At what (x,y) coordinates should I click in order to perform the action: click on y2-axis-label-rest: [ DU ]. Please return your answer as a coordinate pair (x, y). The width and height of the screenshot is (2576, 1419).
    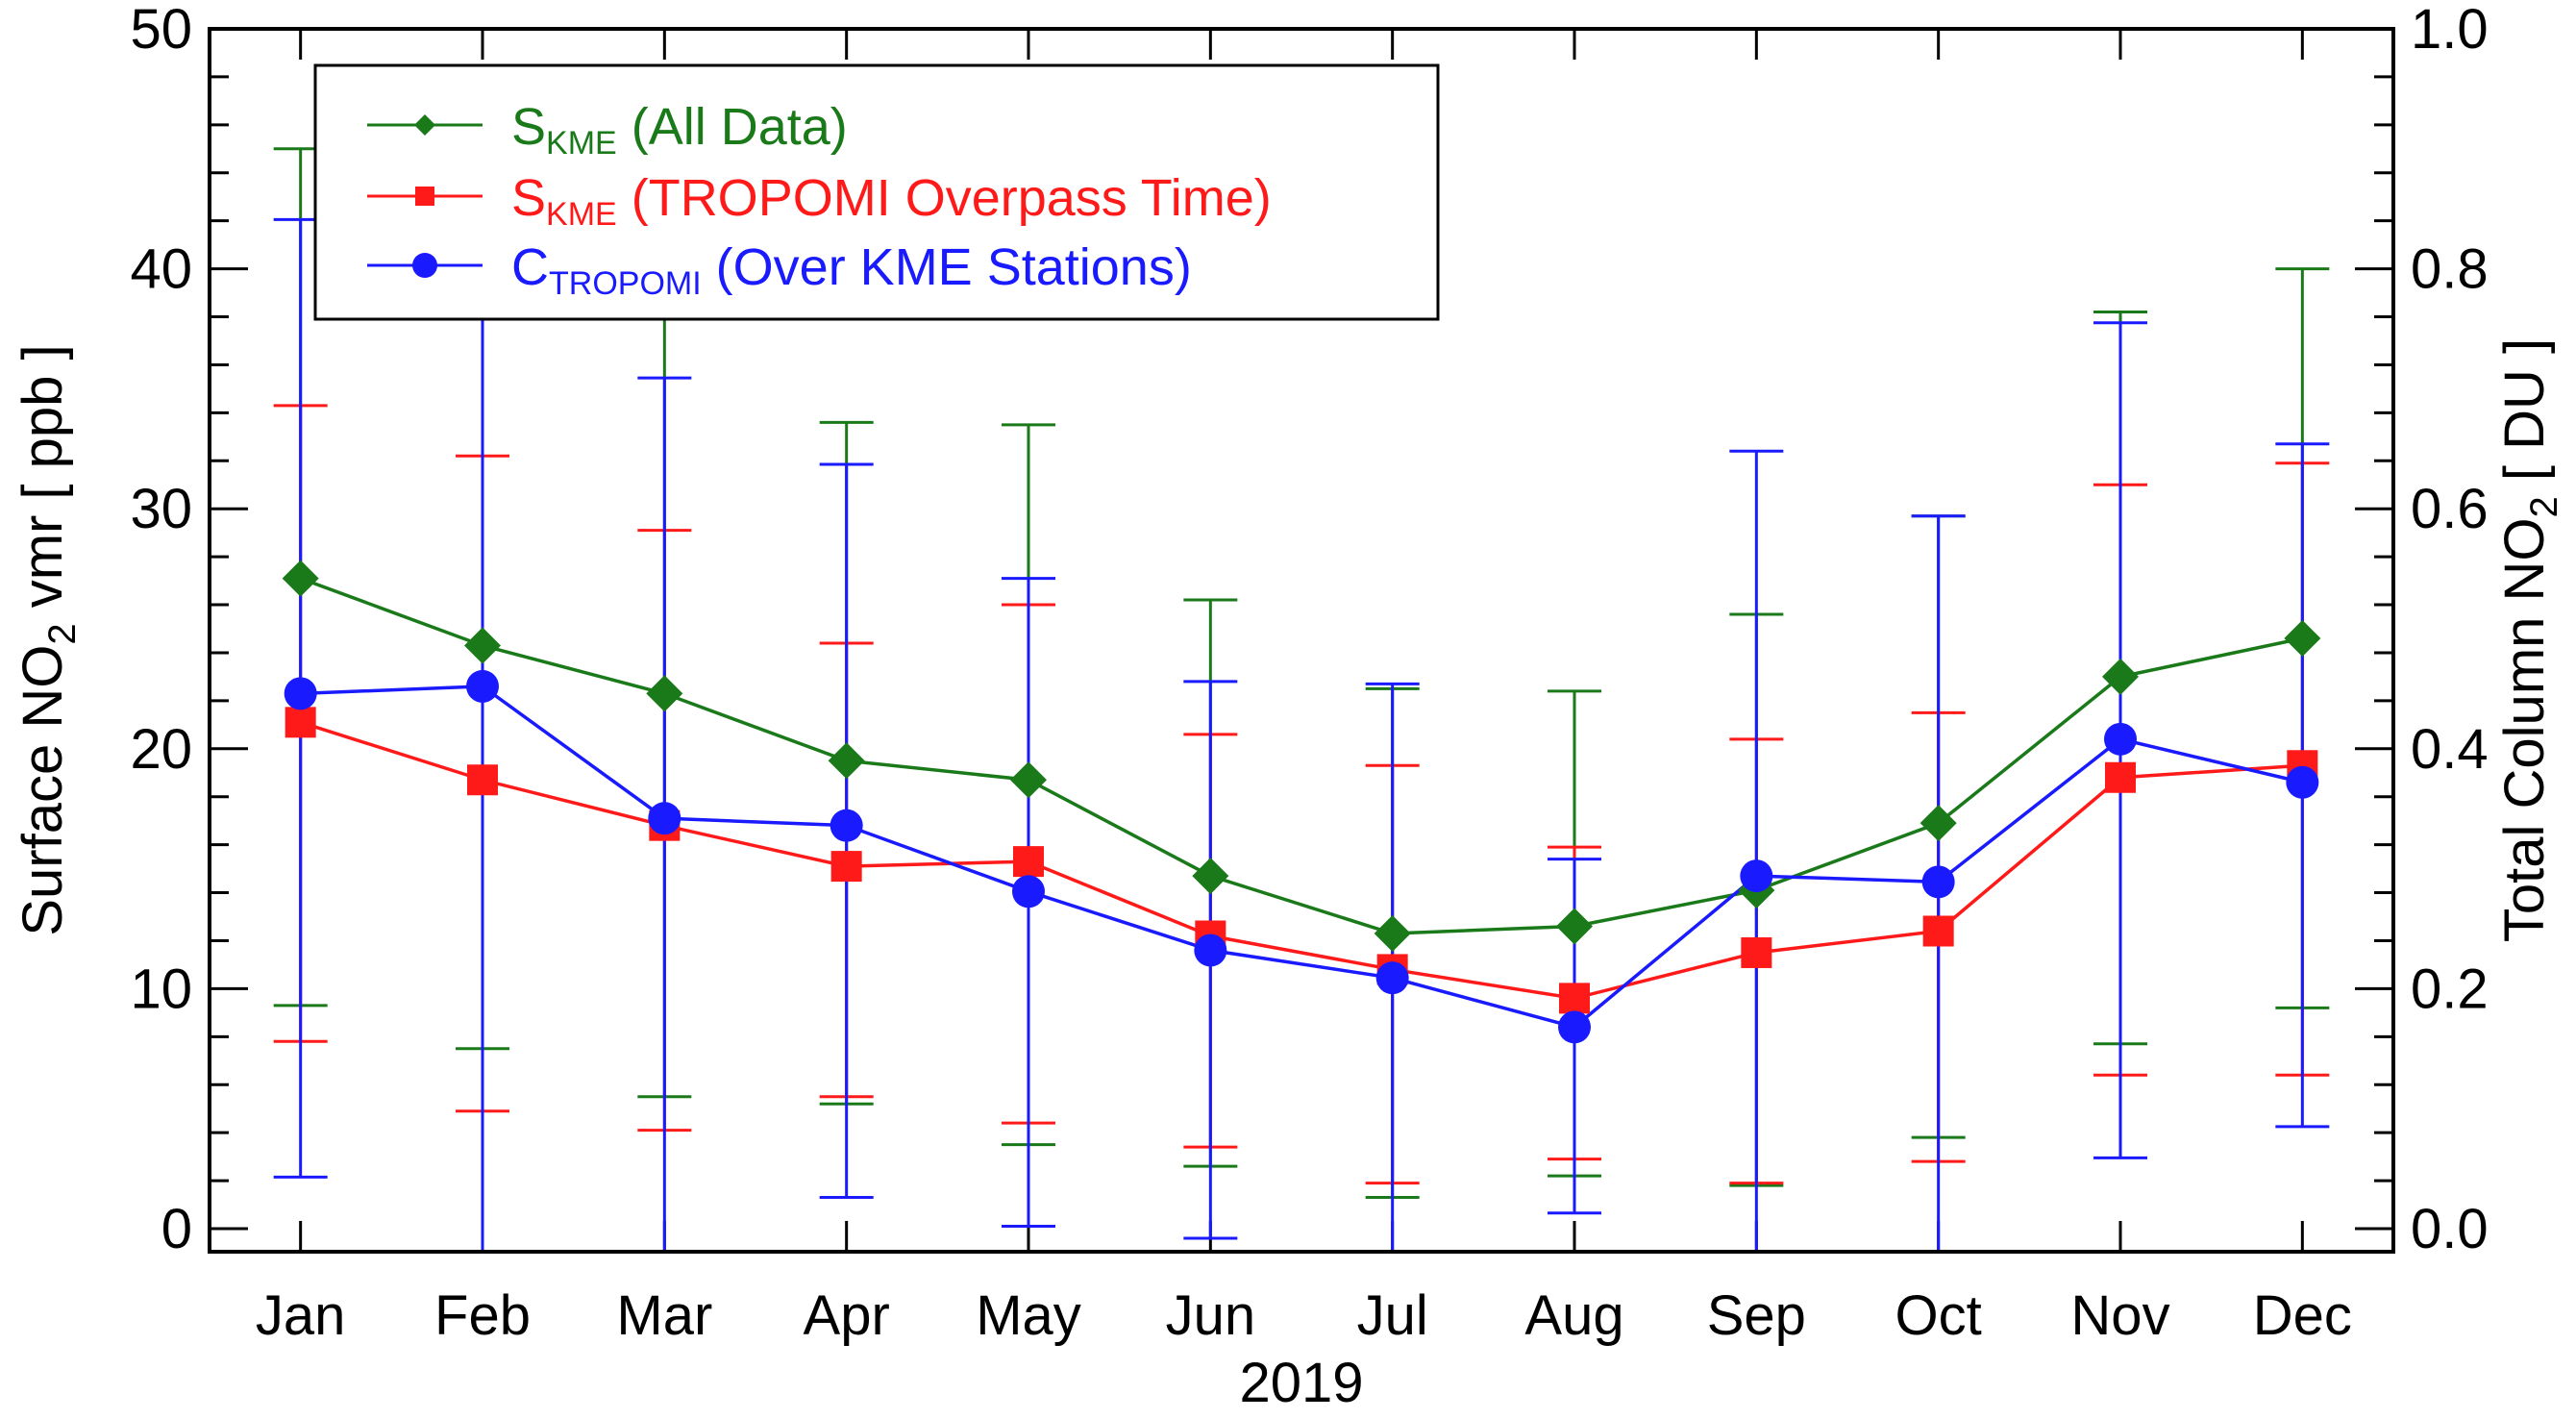
    Looking at the image, I should click on (2525, 417).